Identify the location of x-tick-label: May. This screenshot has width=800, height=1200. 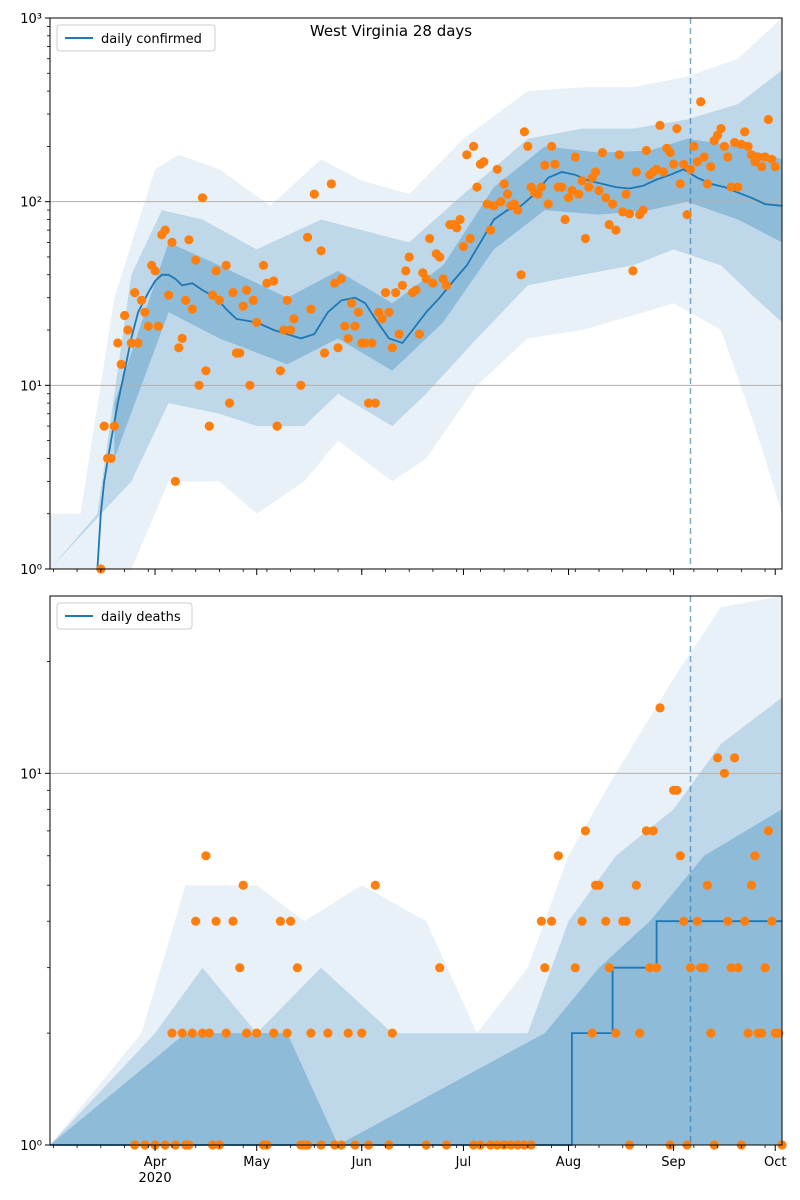
(256, 1162).